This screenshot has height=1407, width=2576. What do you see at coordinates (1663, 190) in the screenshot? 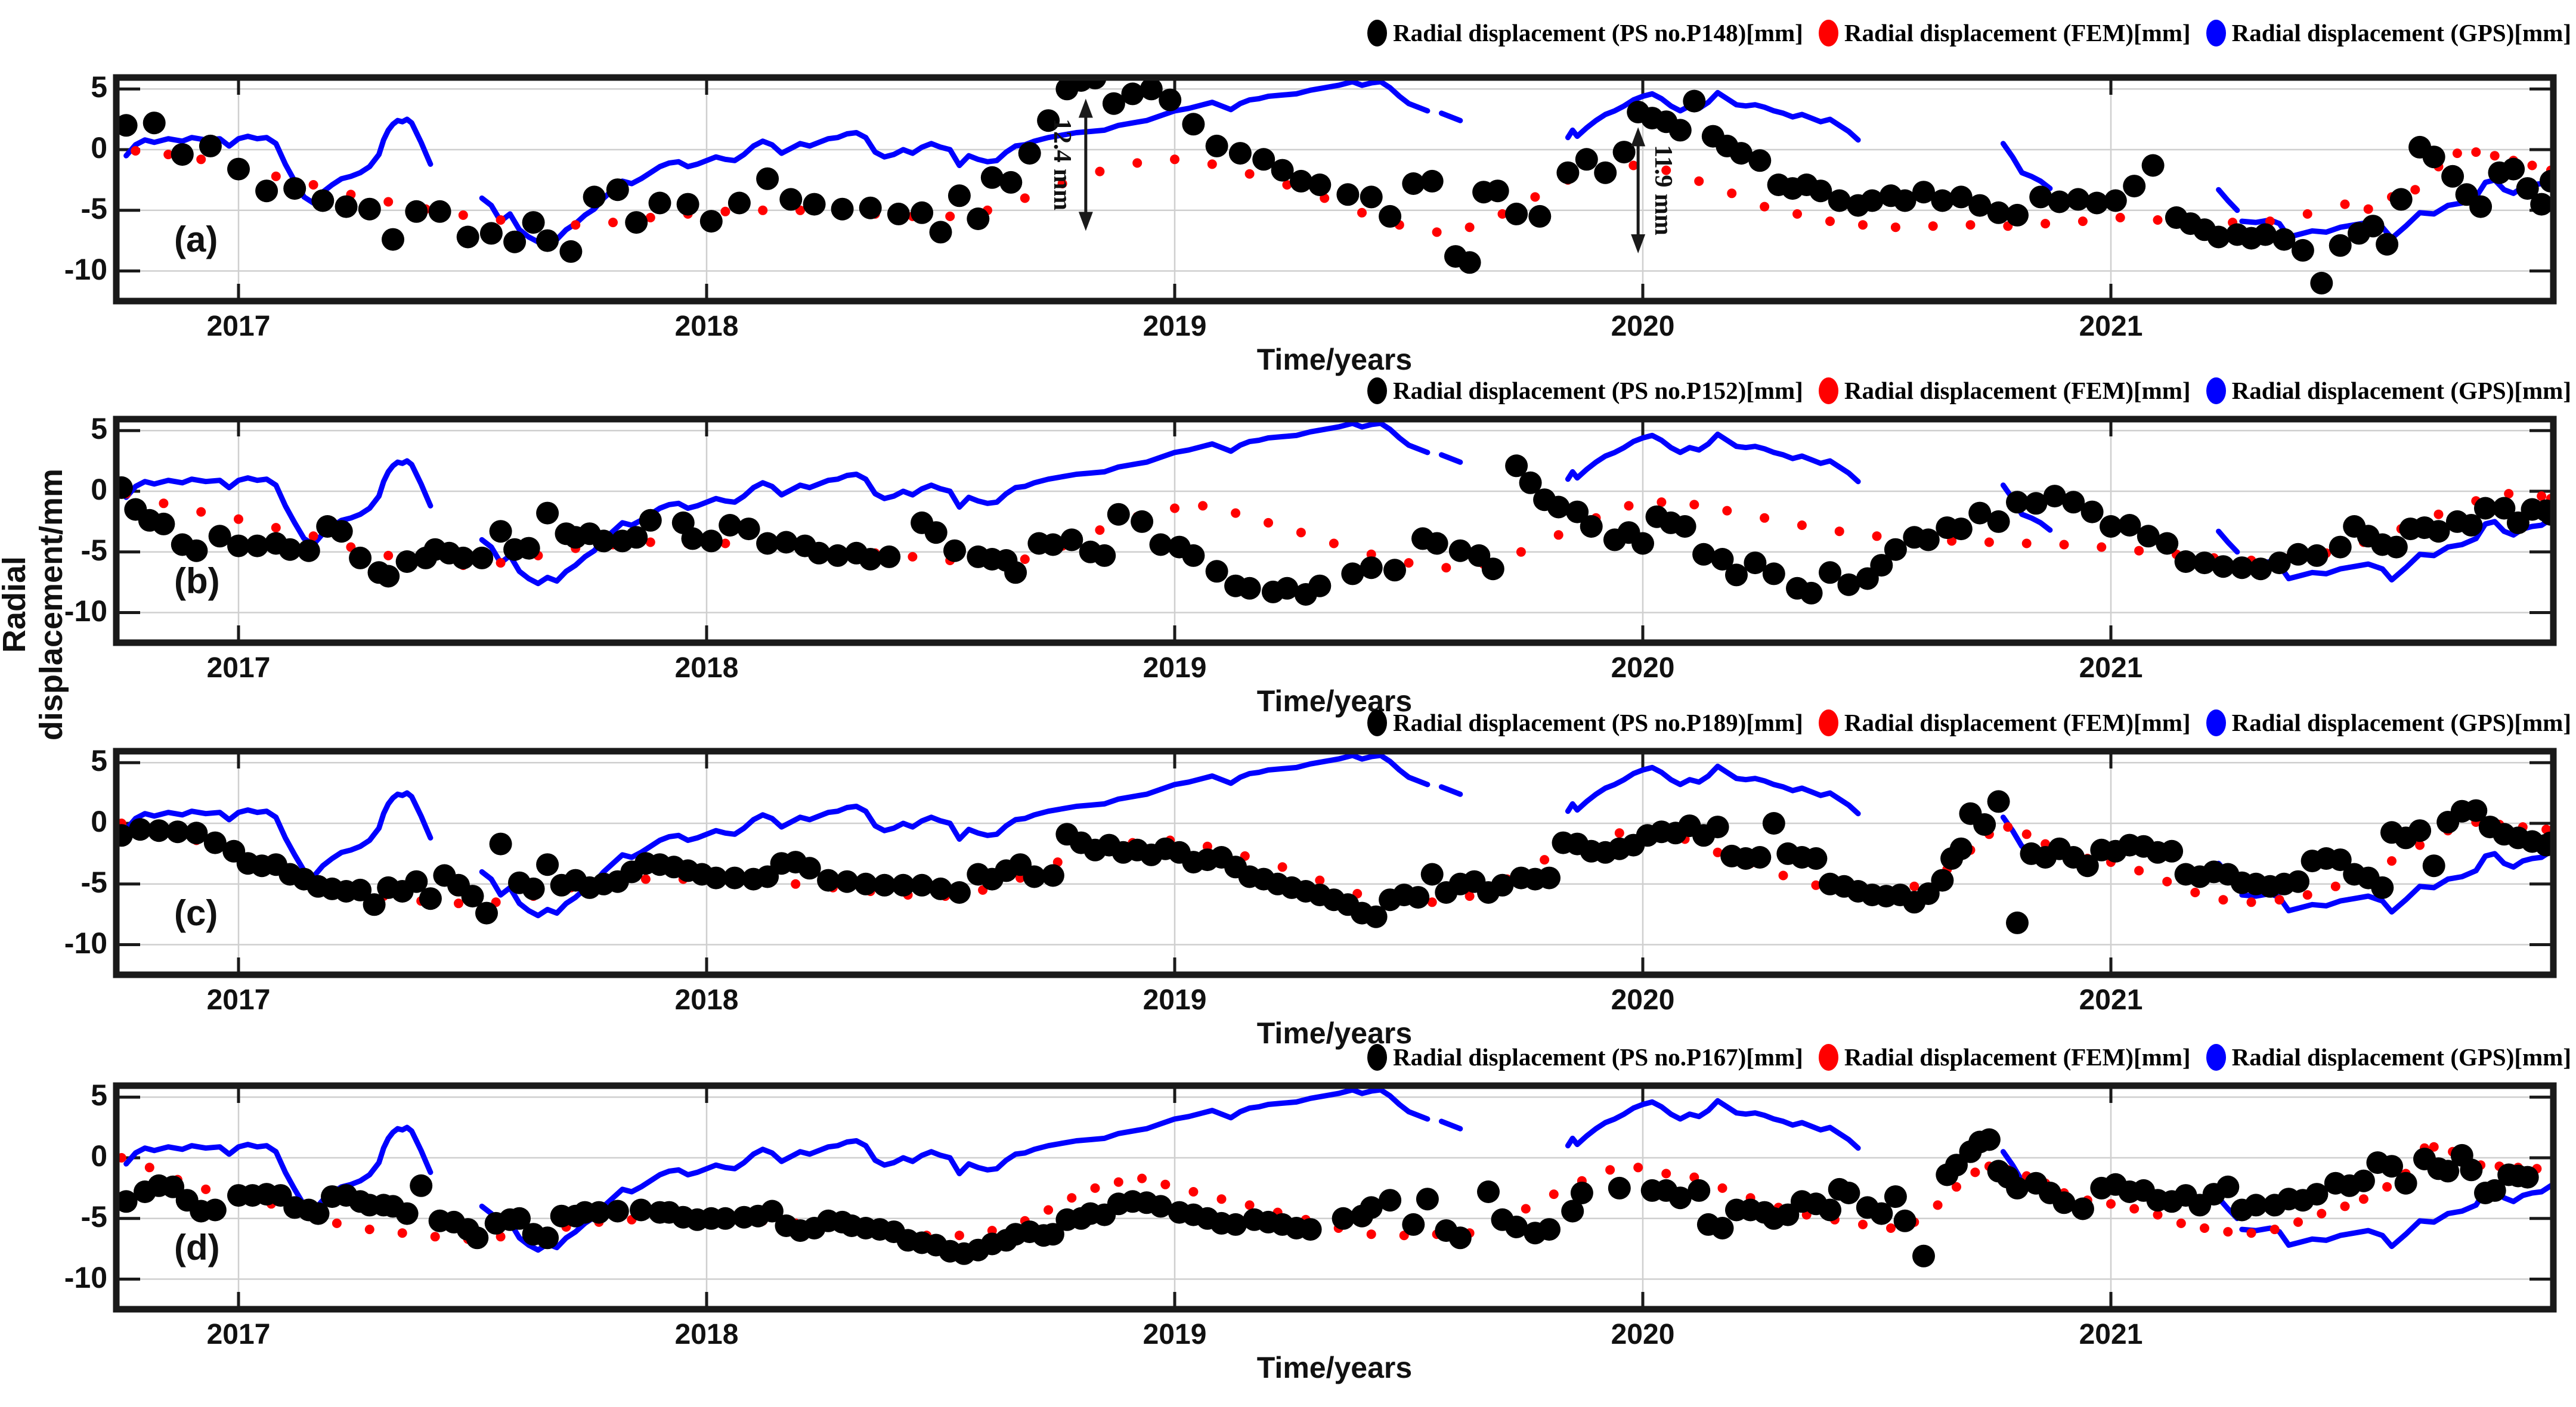
I see `annotation-label: 11.9 mm` at bounding box center [1663, 190].